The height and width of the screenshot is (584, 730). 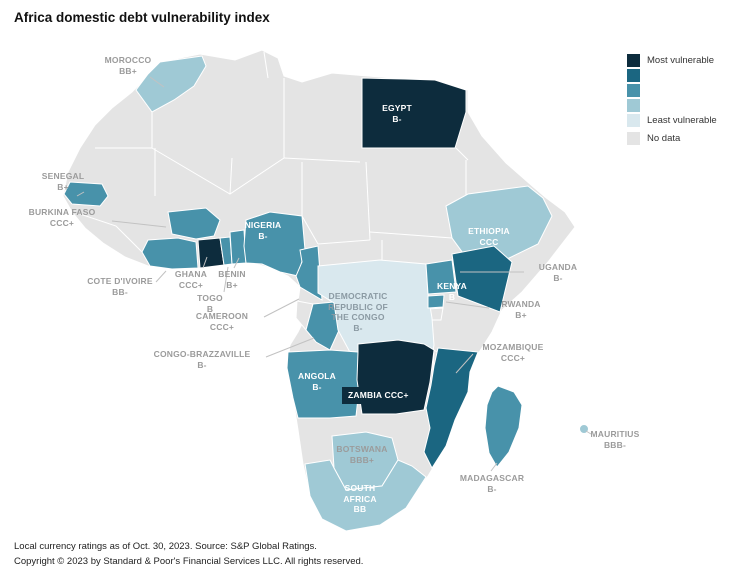 I want to click on country-rating: BB-, so click(x=120, y=291).